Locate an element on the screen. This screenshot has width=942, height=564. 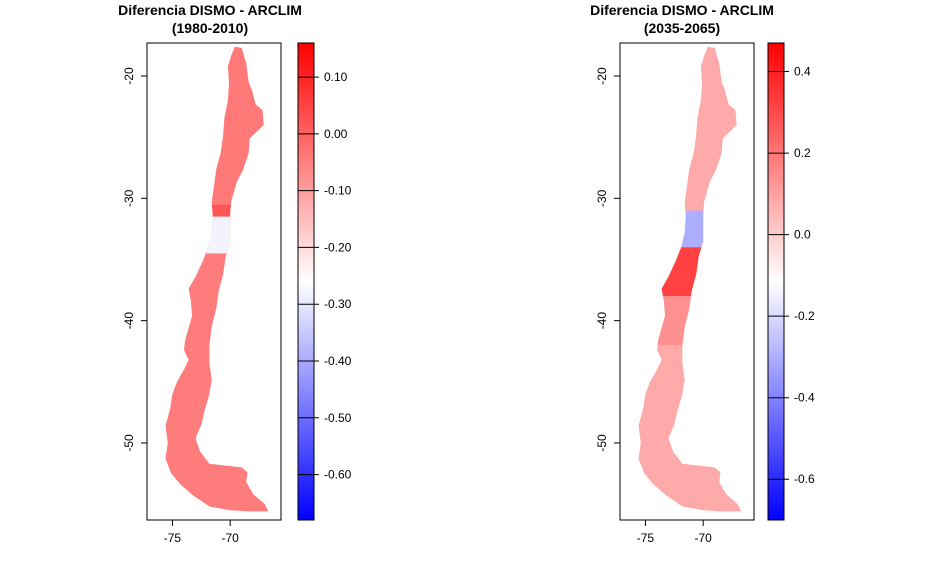
colorbar-tick-label: -0.4 is located at coordinates (804, 398).